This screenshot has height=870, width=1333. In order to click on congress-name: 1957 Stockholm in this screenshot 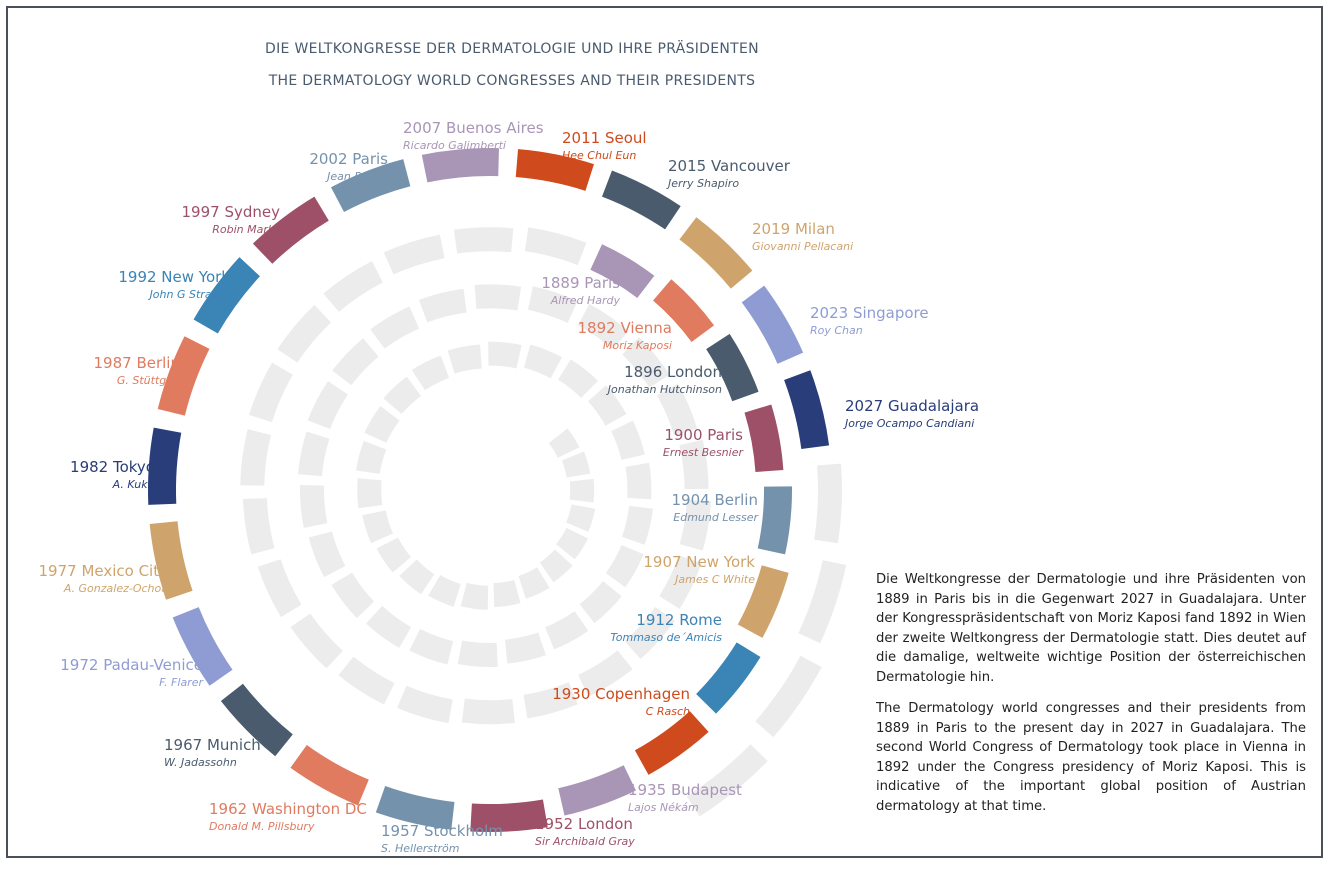, I will do `click(442, 831)`.